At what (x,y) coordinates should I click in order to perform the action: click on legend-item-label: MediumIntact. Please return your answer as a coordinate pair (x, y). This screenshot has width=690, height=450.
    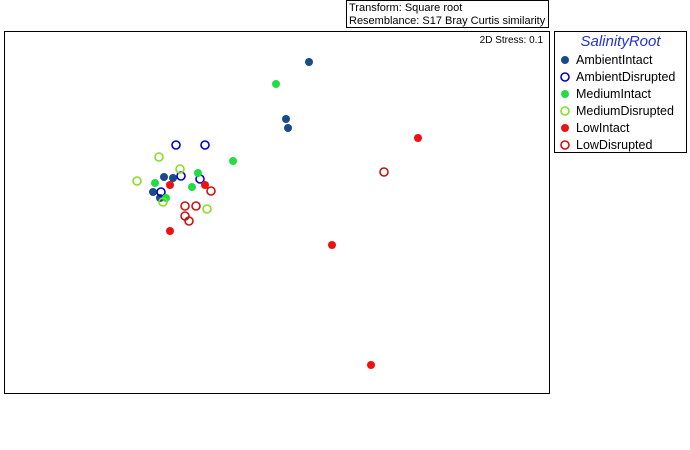
    Looking at the image, I should click on (614, 93).